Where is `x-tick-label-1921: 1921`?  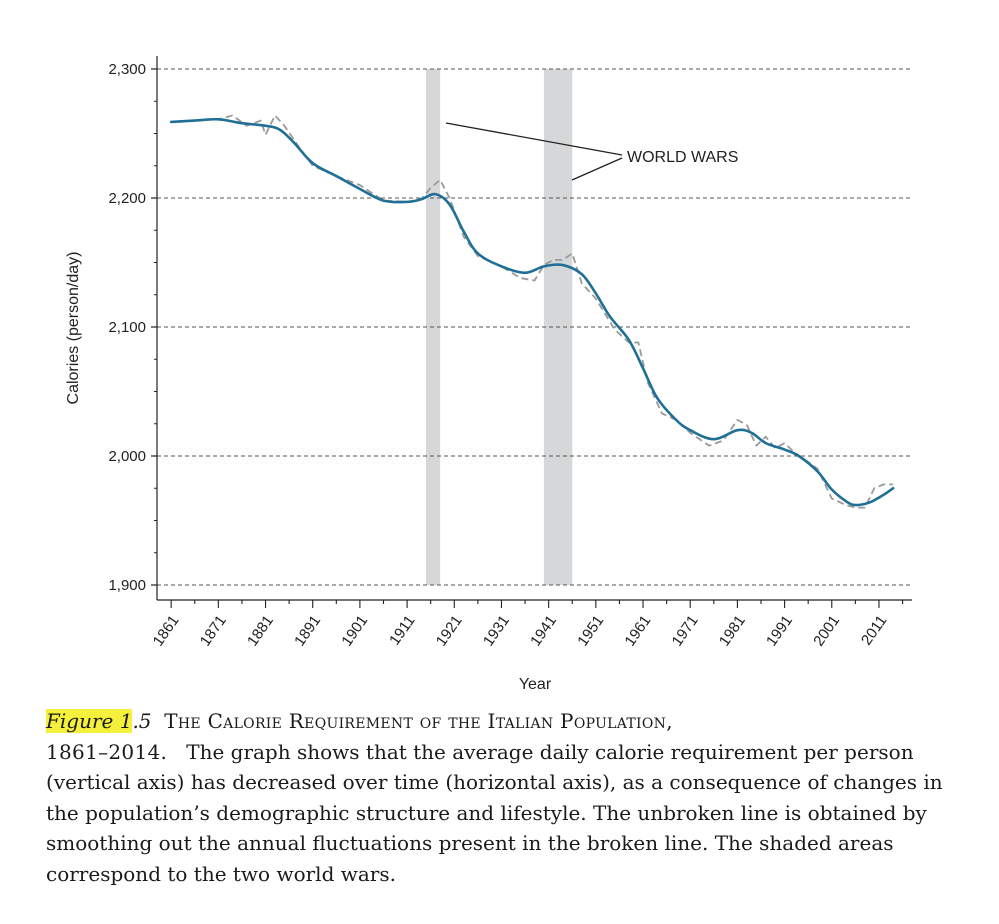 x-tick-label-1921: 1921 is located at coordinates (449, 630).